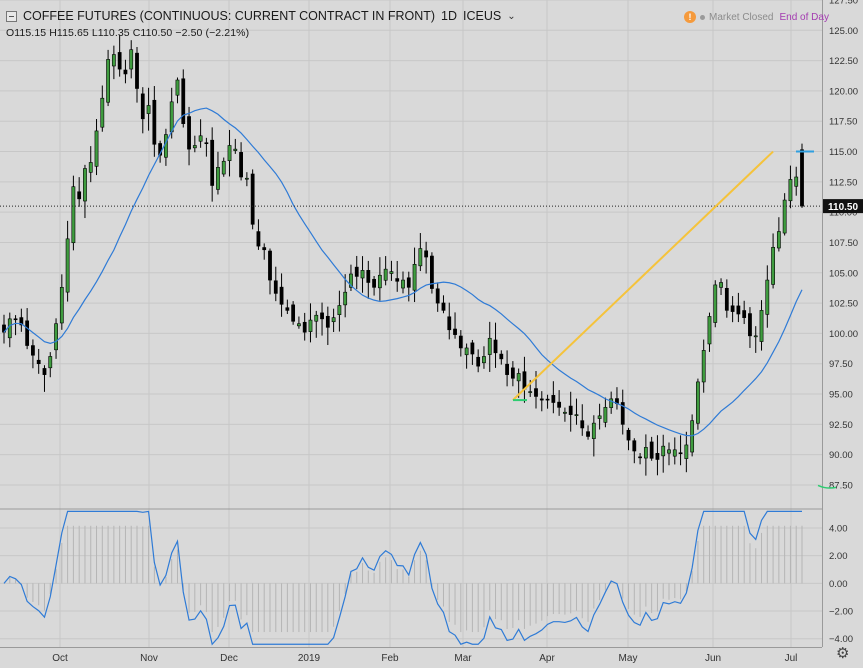  What do you see at coordinates (482, 16) in the screenshot?
I see `exchange-label: ICEUS` at bounding box center [482, 16].